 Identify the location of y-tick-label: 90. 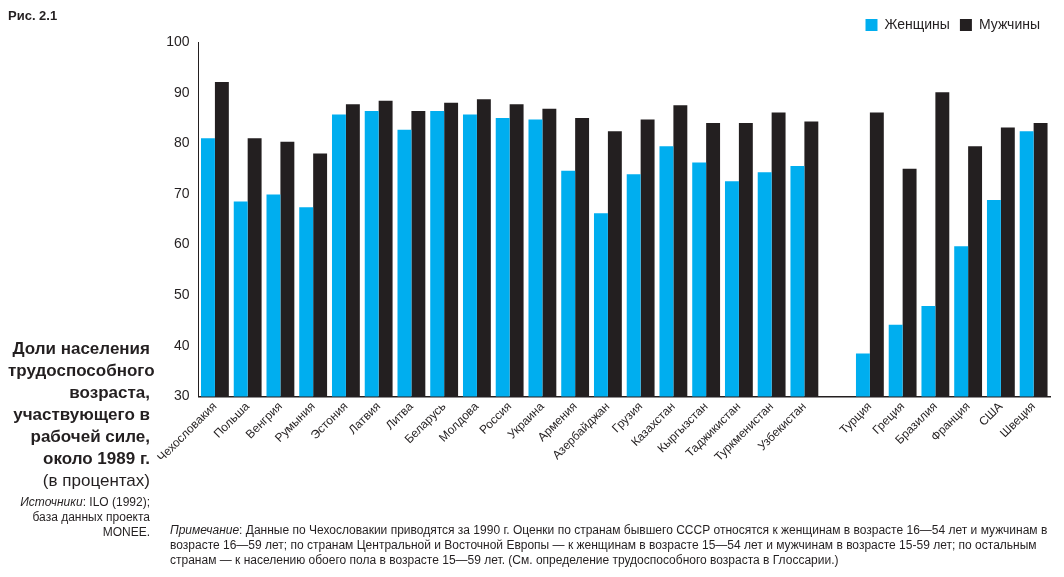
(181, 91).